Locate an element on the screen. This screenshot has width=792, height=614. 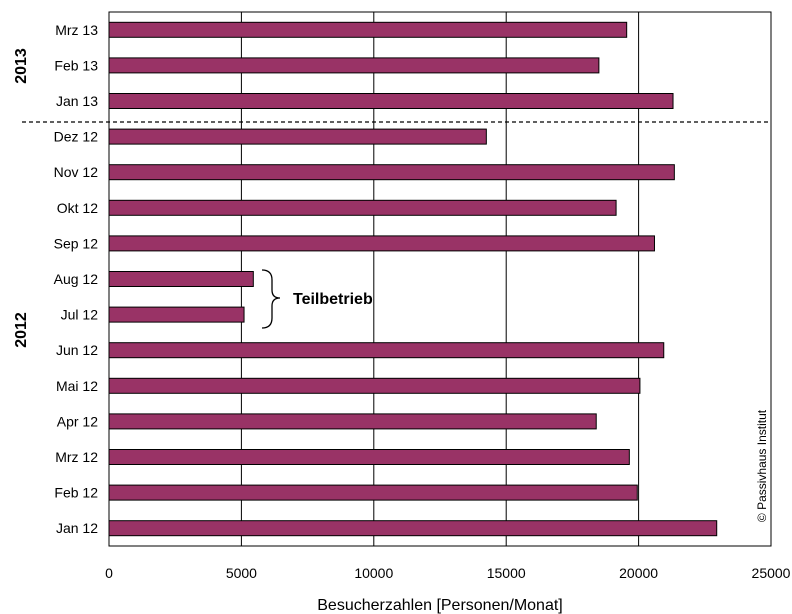
category-label: Aug 12 is located at coordinates (76, 279).